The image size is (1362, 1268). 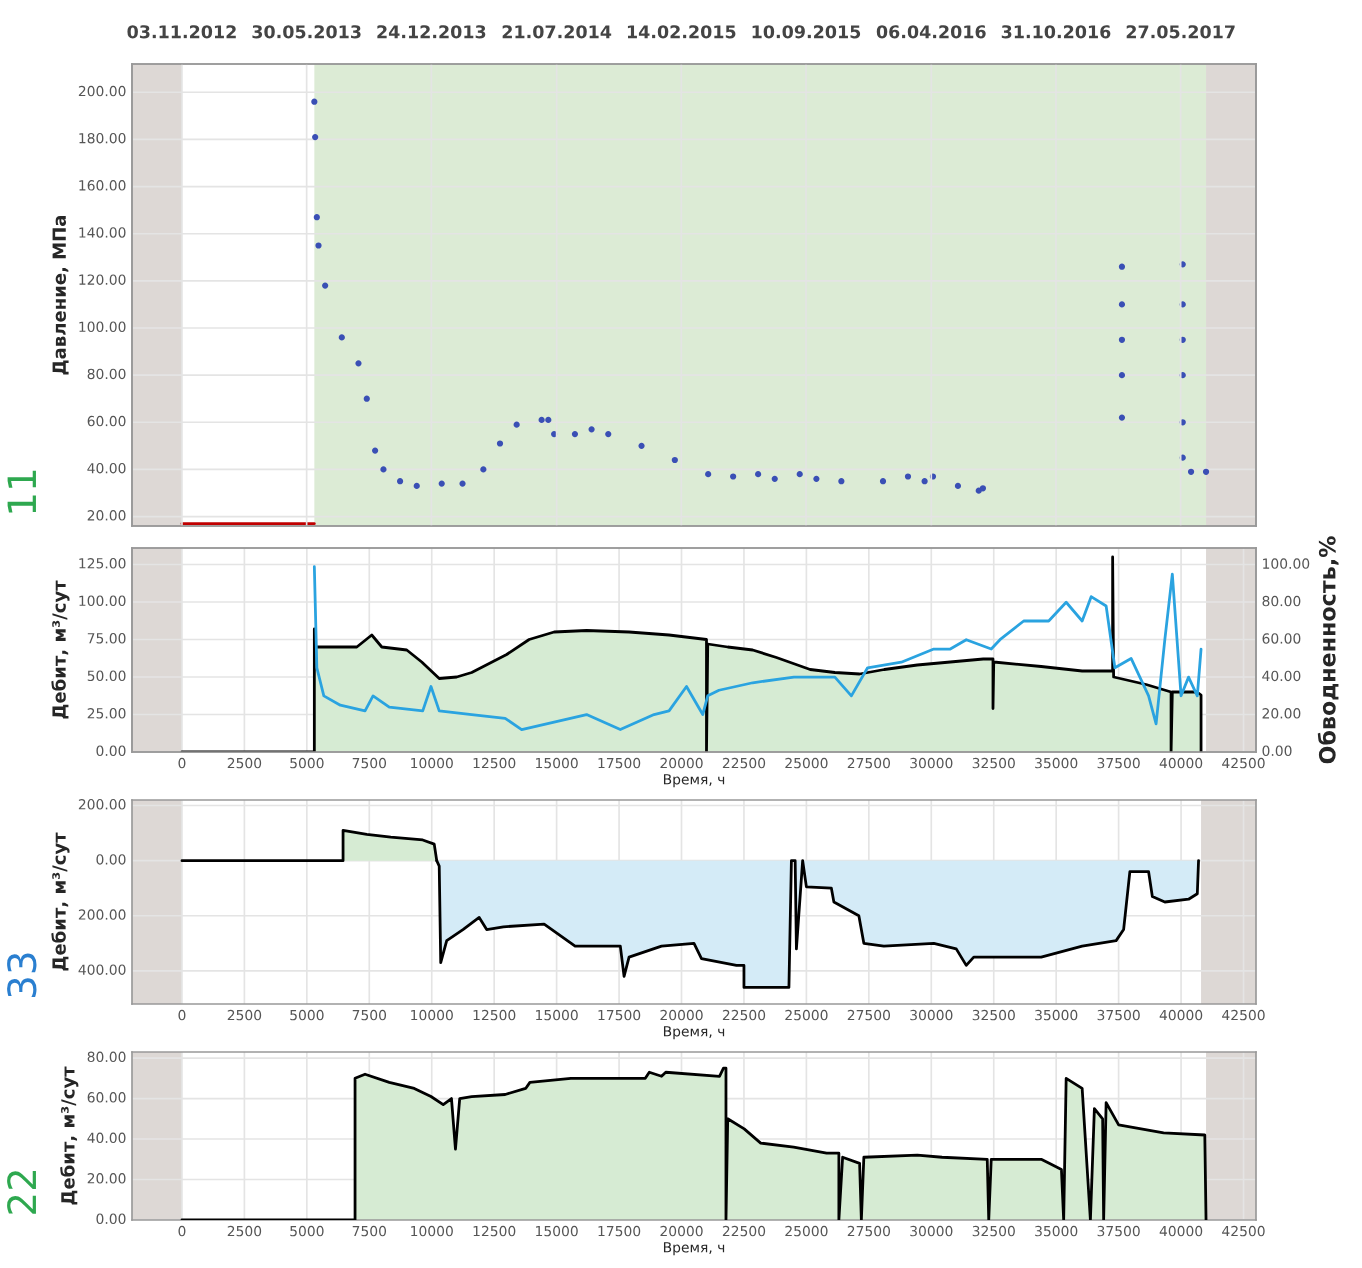 What do you see at coordinates (931, 32) in the screenshot?
I see `x2-tick-label: 06.04.2016` at bounding box center [931, 32].